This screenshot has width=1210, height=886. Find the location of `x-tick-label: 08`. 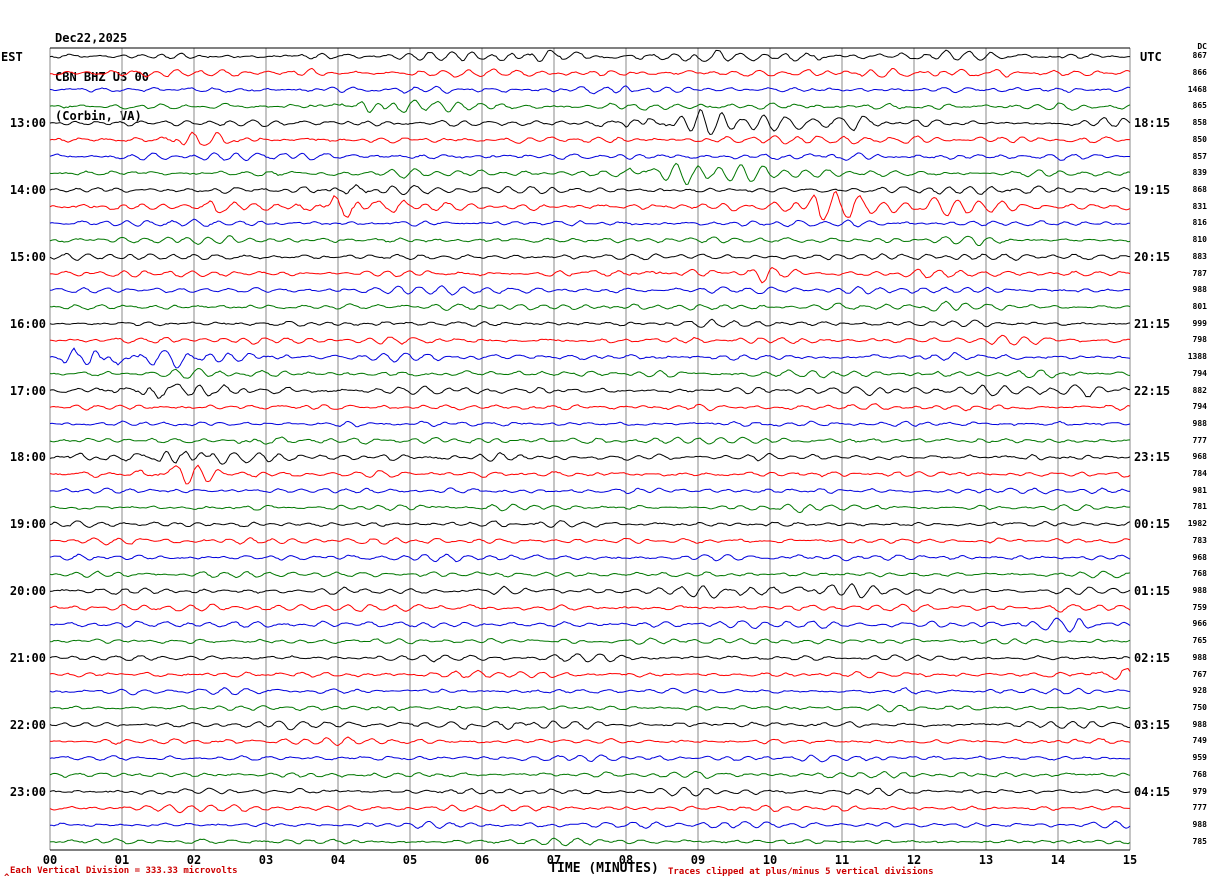

x-tick-label: 08 is located at coordinates (626, 860).